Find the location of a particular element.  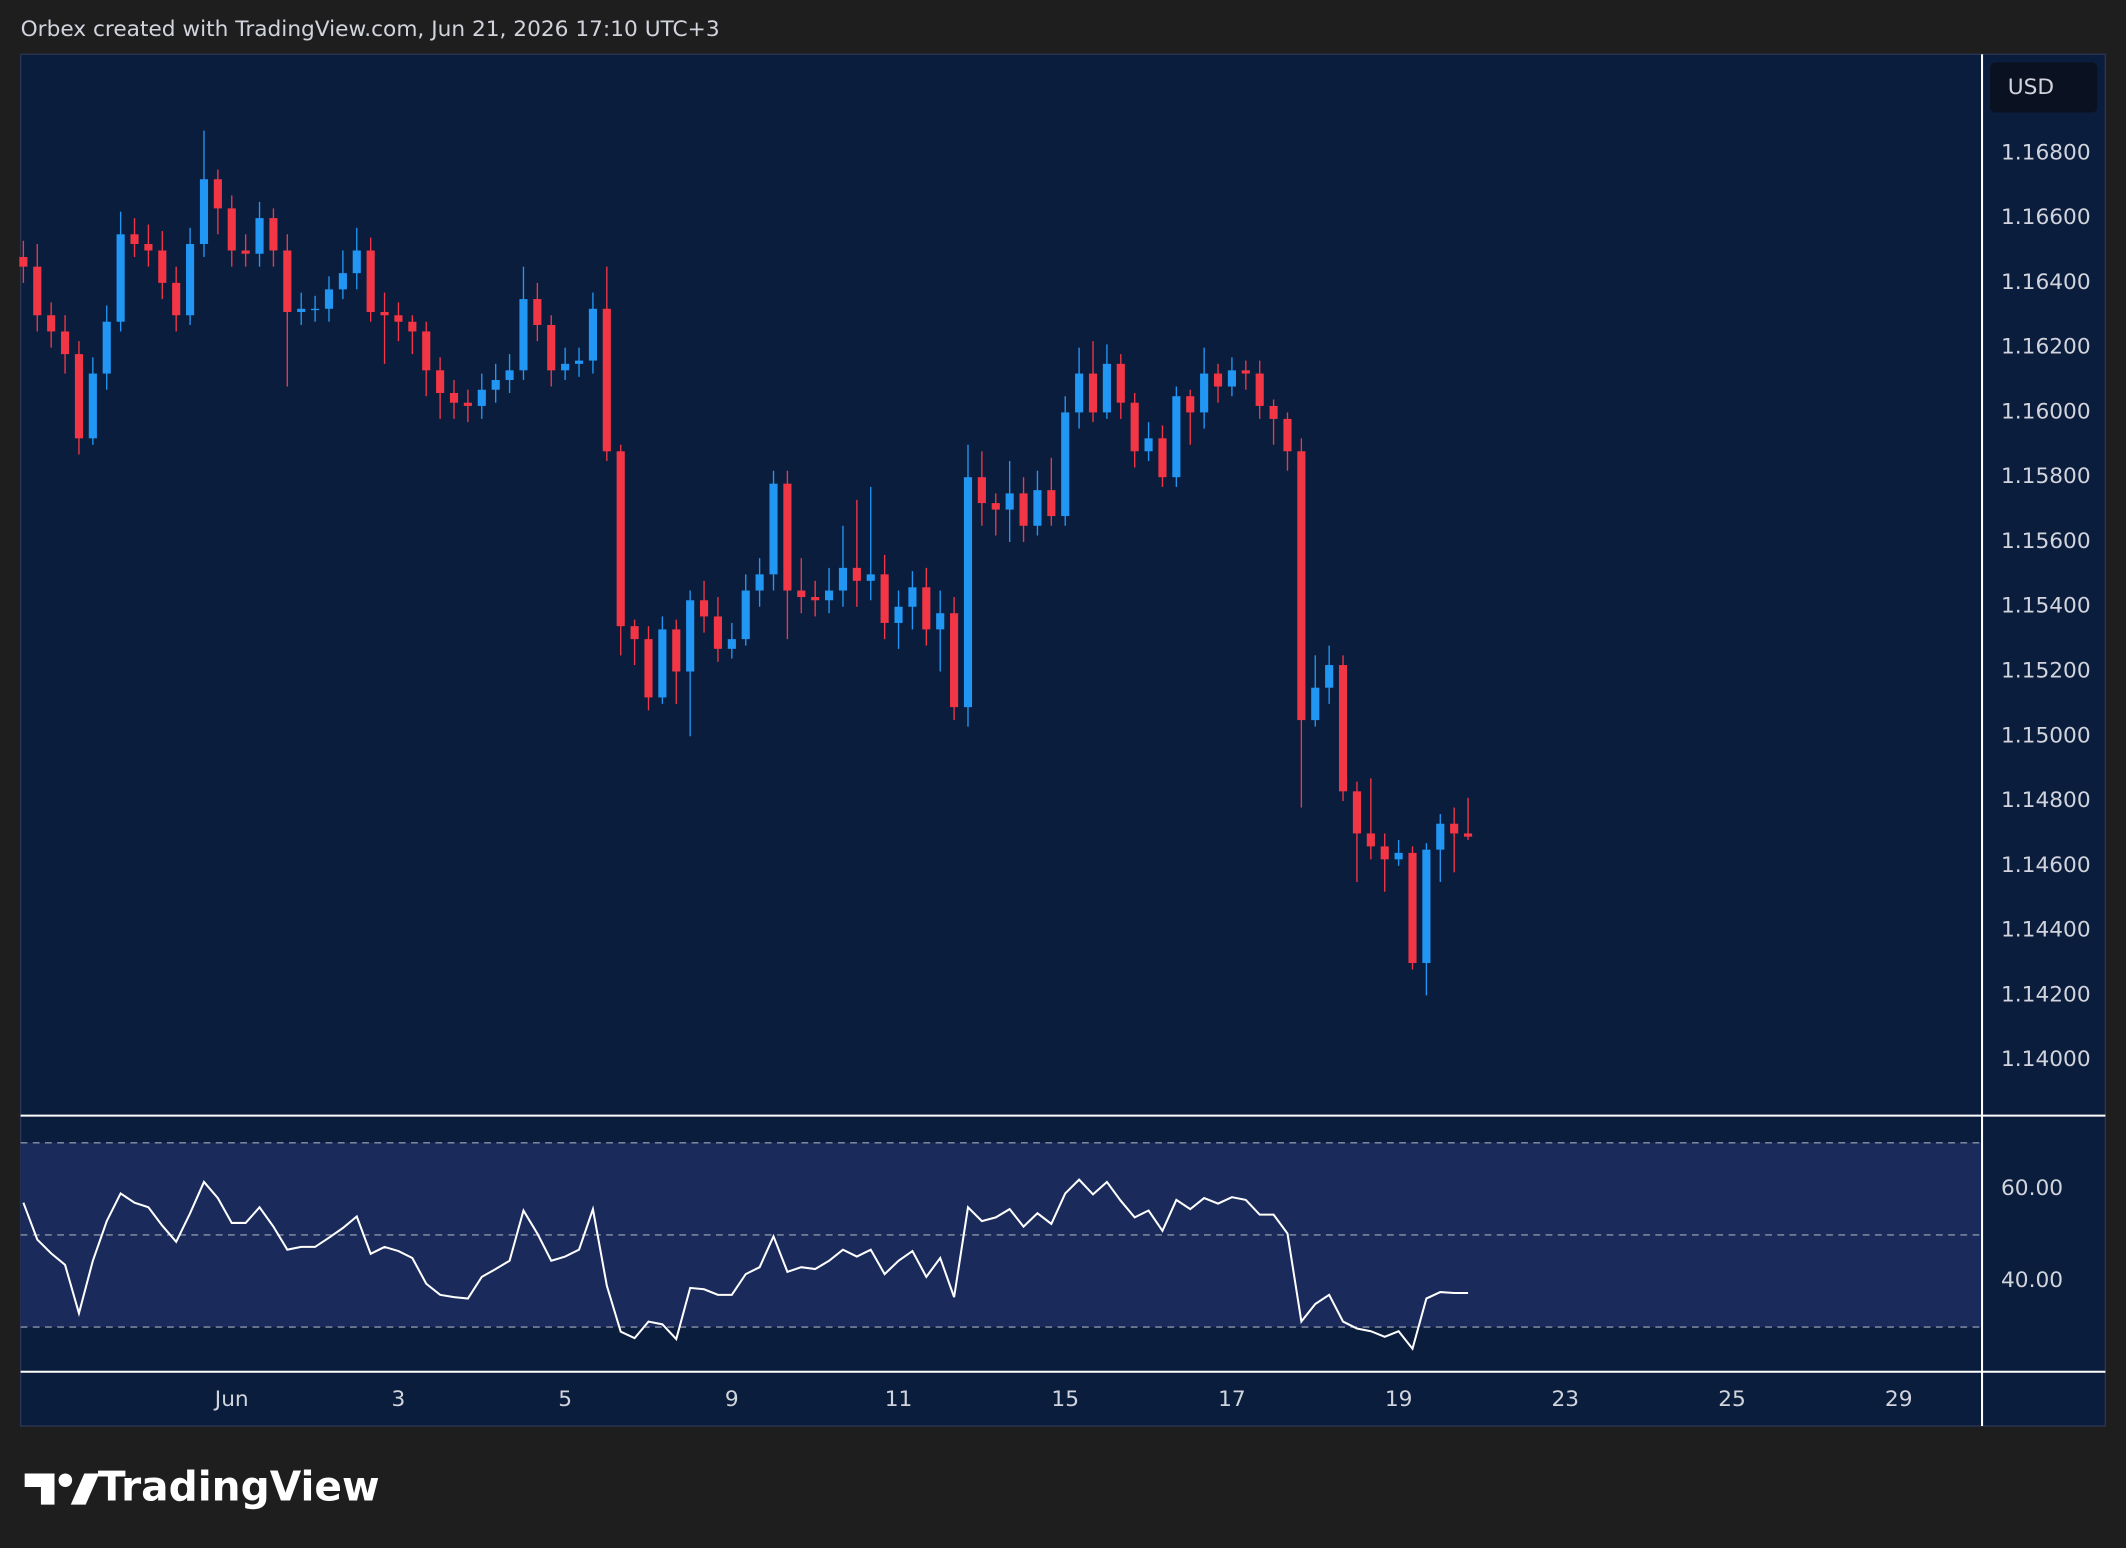

x-tick-label: 19 is located at coordinates (1399, 1399).